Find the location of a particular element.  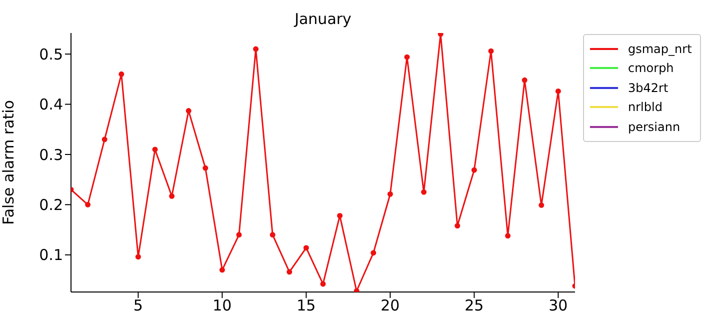

y-tick-label: 0.2 is located at coordinates (51, 205).